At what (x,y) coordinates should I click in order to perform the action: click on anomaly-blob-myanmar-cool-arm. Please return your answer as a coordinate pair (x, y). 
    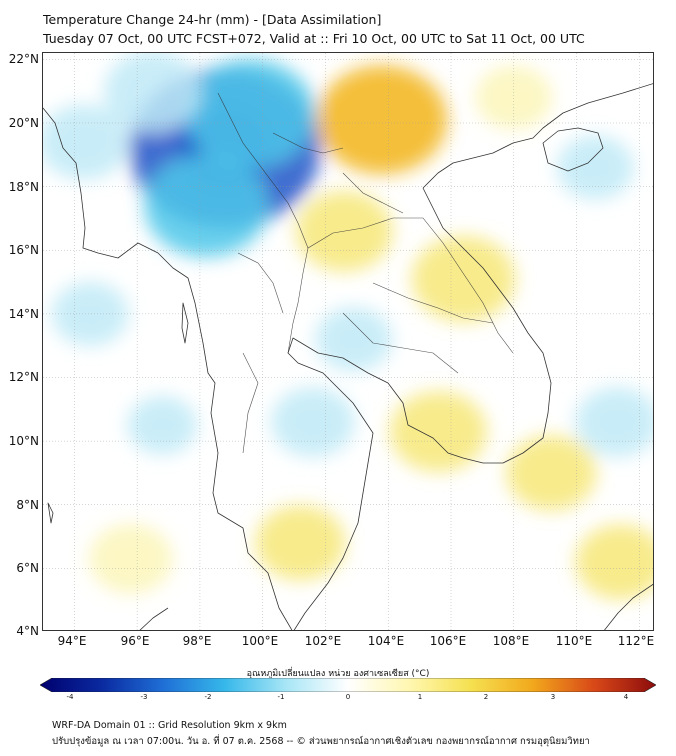
    Looking at the image, I should click on (250, 113).